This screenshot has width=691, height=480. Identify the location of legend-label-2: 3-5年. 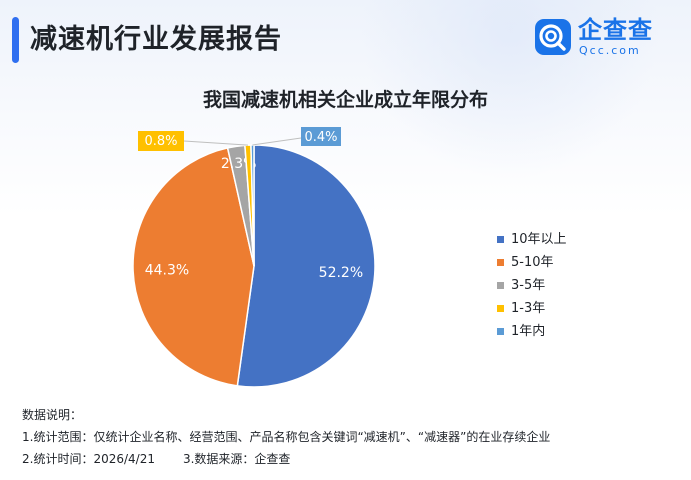
(528, 285).